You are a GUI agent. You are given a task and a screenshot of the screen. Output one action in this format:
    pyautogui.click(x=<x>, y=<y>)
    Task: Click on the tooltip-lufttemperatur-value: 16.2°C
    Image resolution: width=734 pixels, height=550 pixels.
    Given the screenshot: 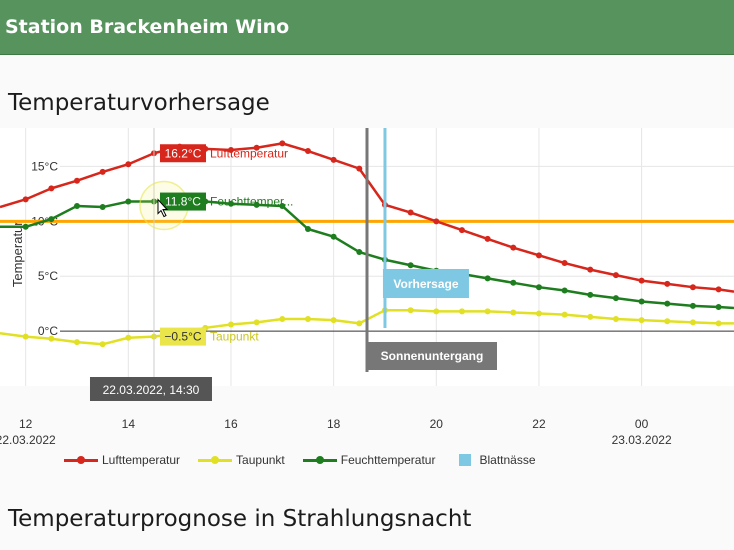 What is the action you would take?
    pyautogui.click(x=183, y=153)
    